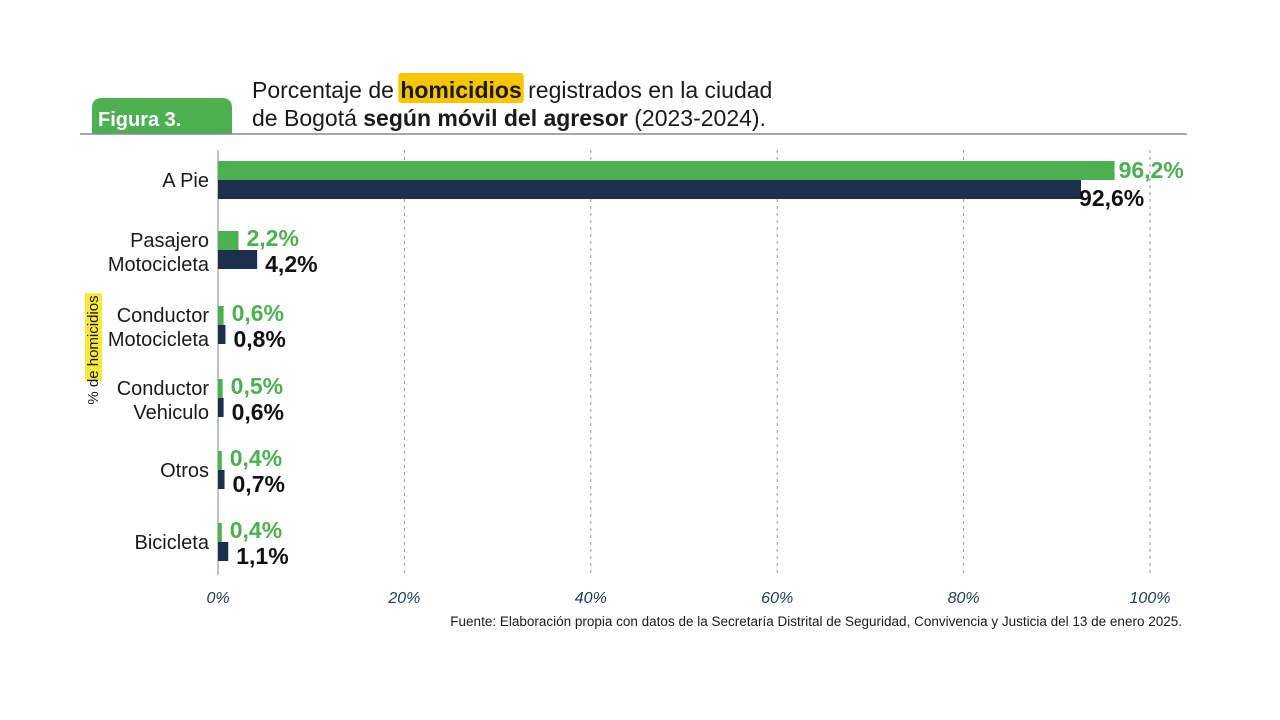 The image size is (1280, 720). Describe the element at coordinates (257, 386) in the screenshot. I see `value-label-series-1: 0,5%` at that location.